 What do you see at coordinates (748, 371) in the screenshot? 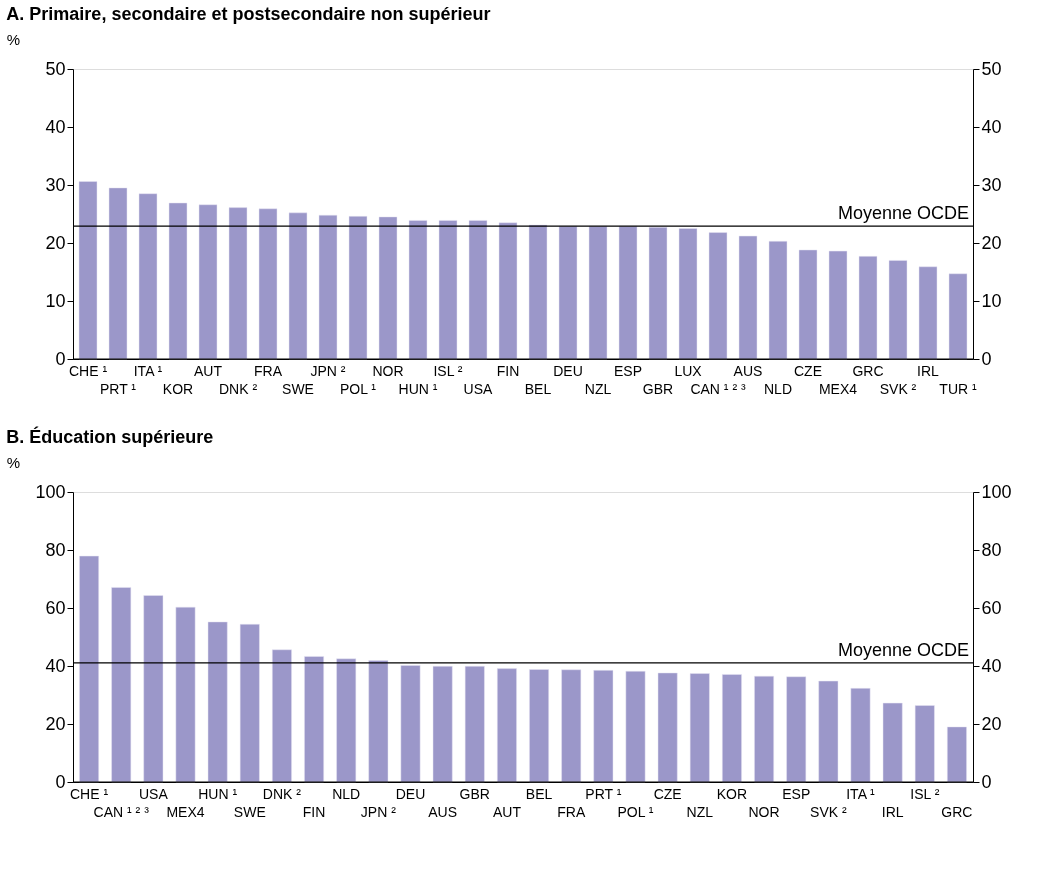
I see `x-tick-label: AUS` at bounding box center [748, 371].